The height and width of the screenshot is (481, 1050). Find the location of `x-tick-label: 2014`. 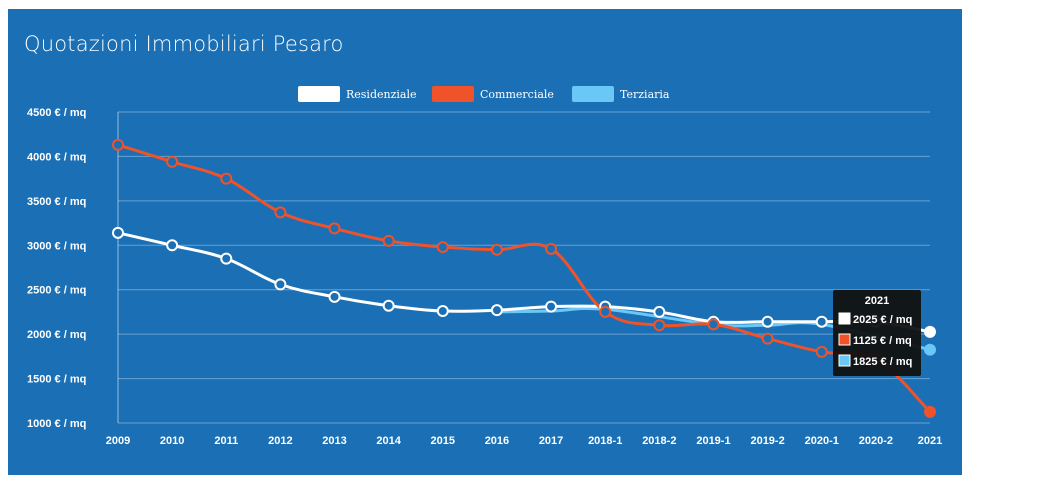

x-tick-label: 2014 is located at coordinates (388, 441).